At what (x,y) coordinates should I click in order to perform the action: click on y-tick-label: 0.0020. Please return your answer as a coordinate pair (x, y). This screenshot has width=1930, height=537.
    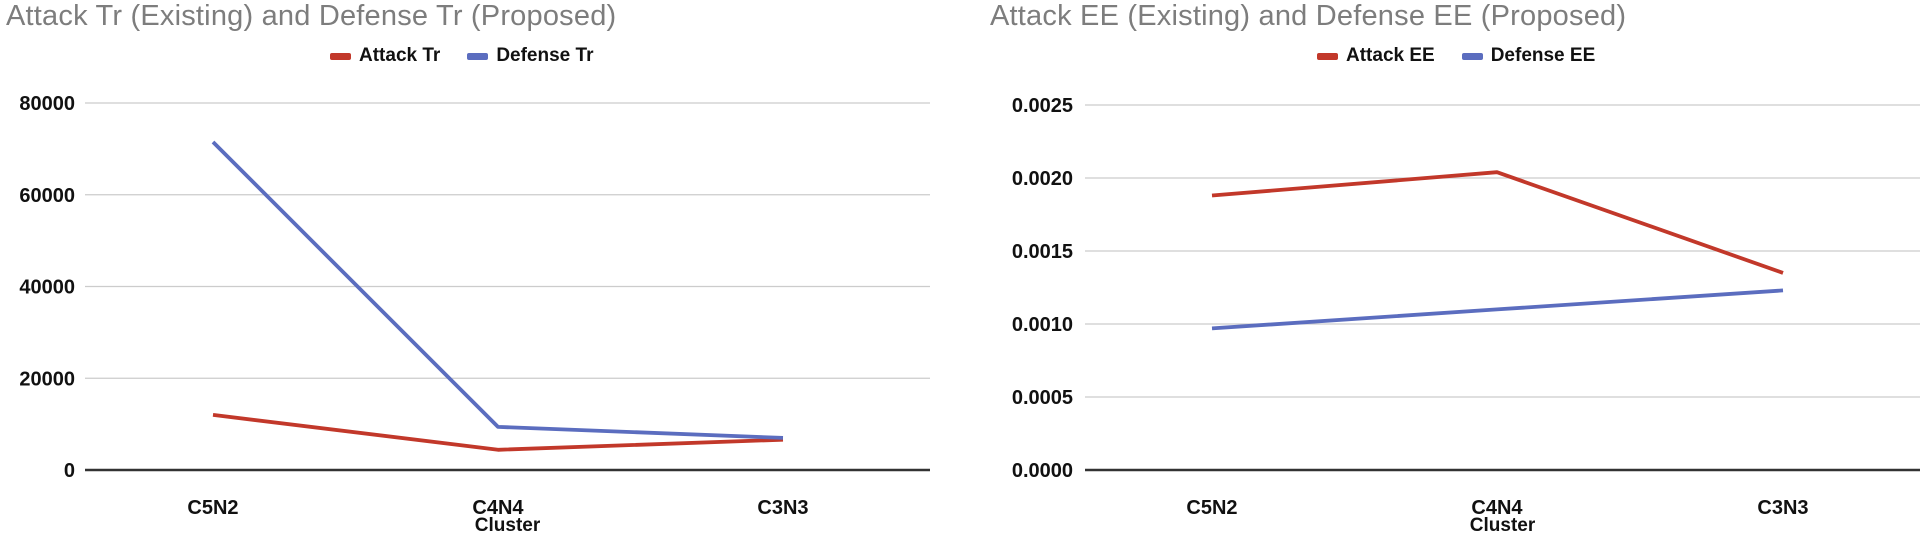
    Looking at the image, I should click on (1042, 179).